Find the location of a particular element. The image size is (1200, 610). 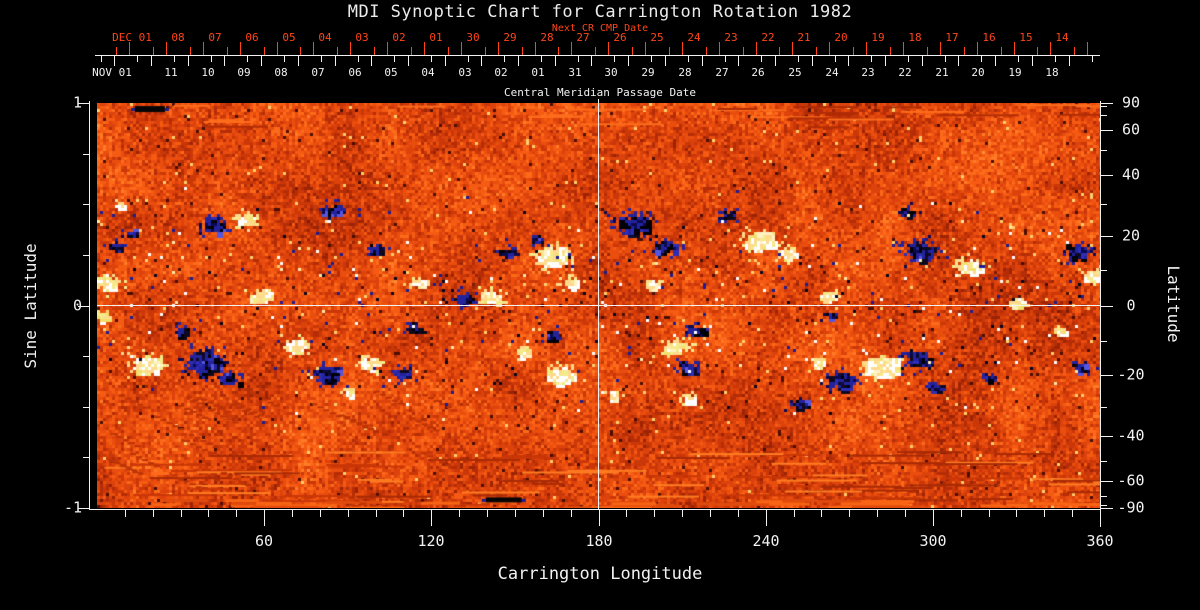

next-cr-date-label: 19 is located at coordinates (878, 37).